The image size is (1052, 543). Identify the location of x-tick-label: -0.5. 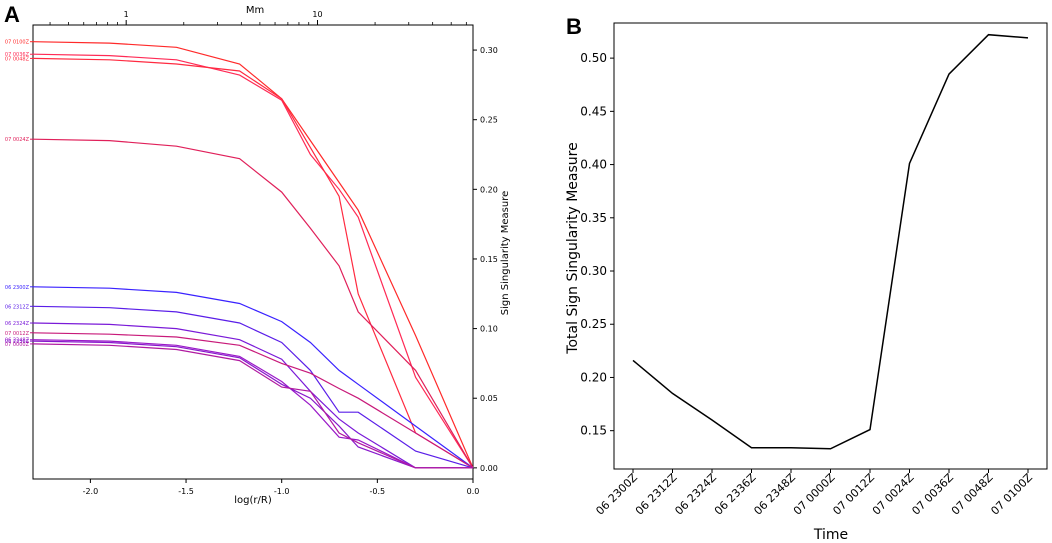
(378, 491).